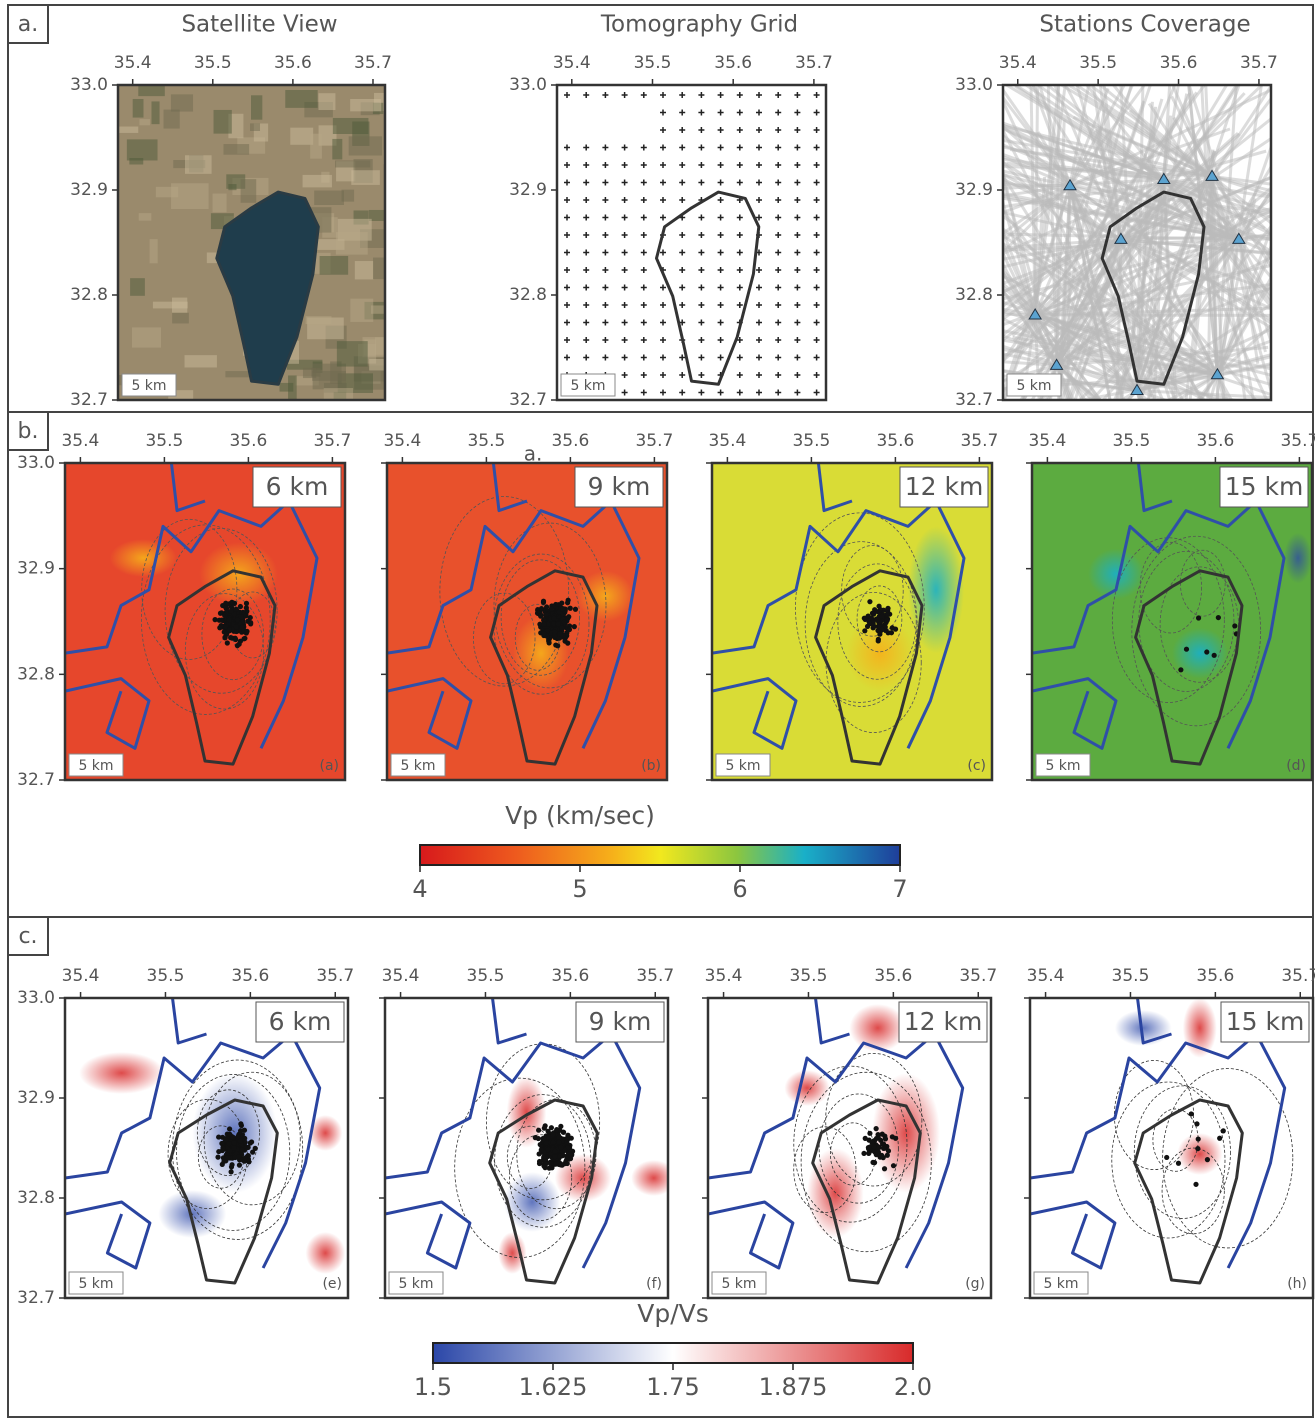 This screenshot has height=1419, width=1315. I want to click on y-tick-label: 32.7, so click(36, 1298).